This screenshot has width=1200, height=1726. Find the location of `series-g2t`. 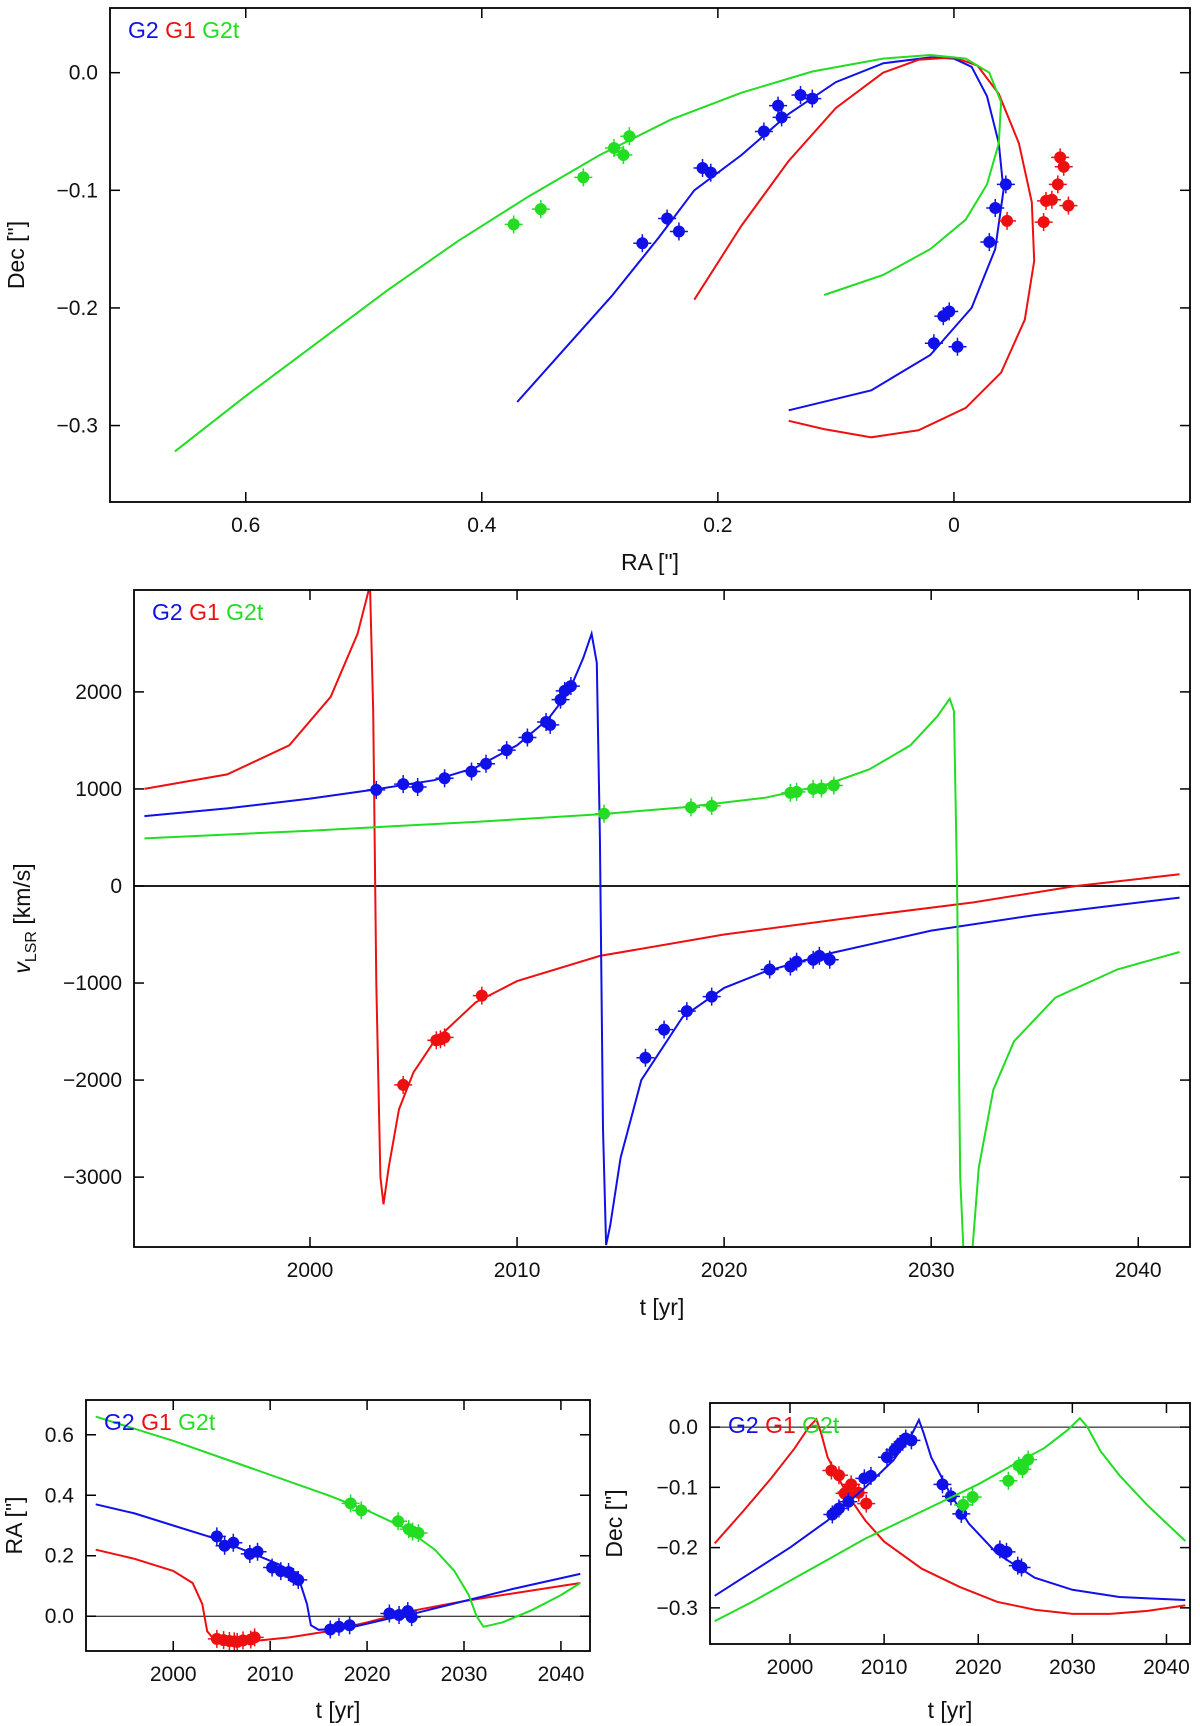

series-g2t is located at coordinates (338, 1521).